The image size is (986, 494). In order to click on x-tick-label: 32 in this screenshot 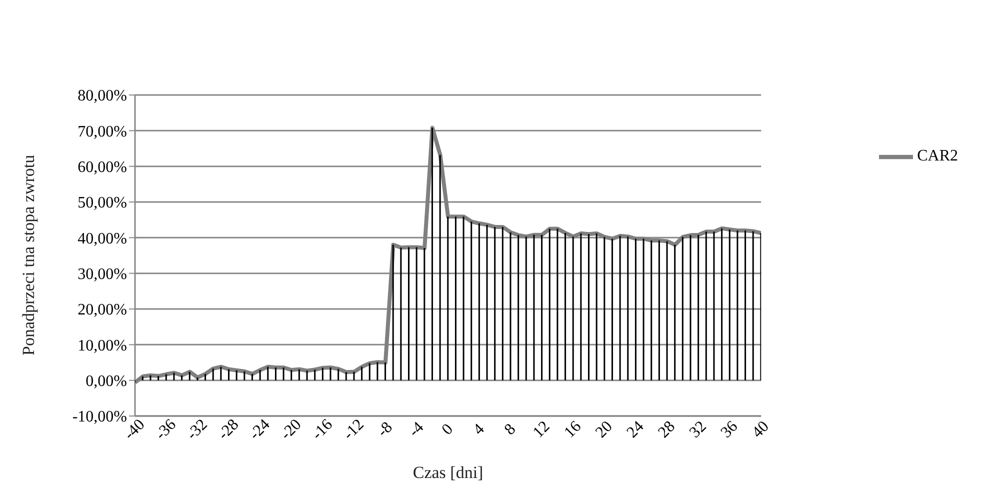, I will do `click(698, 430)`.